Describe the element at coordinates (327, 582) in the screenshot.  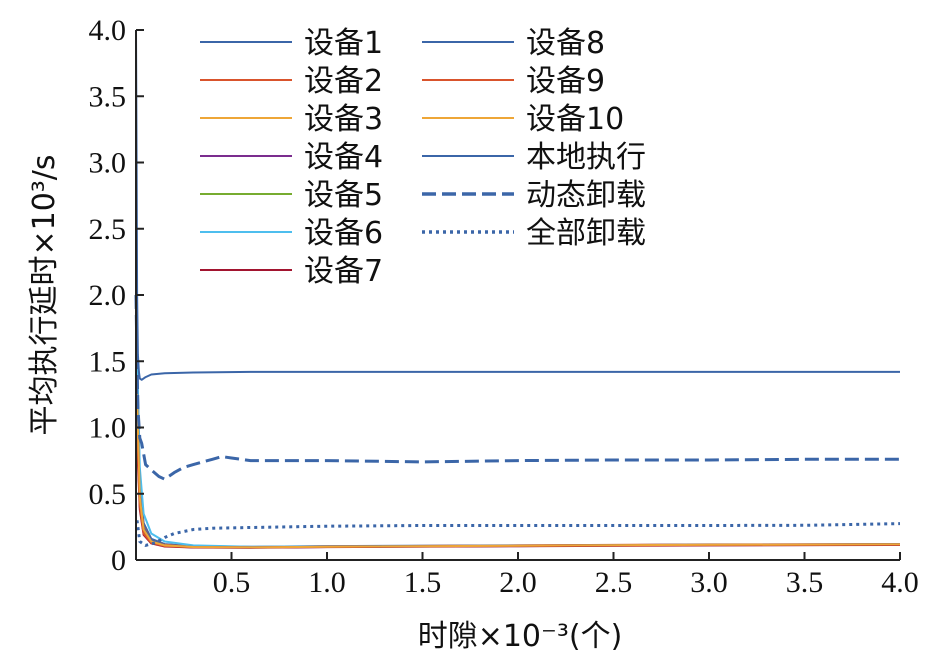
I see `x-tick-label: 1.0` at that location.